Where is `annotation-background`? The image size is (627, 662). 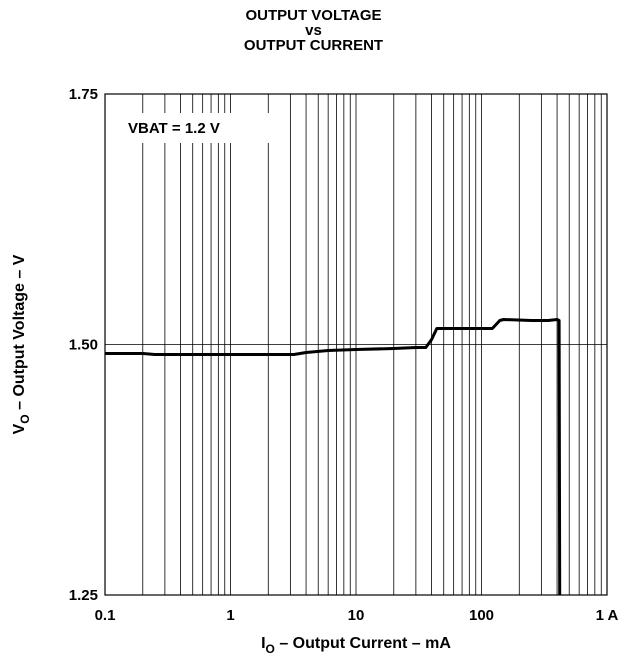
annotation-background is located at coordinates (195, 128).